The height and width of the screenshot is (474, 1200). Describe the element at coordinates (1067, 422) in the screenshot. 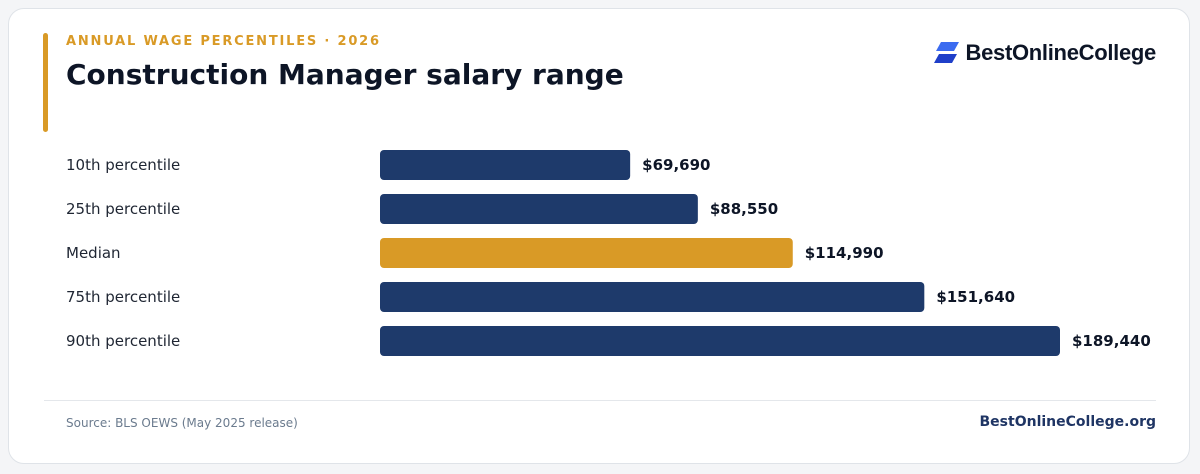

I see `footer-site-link: BestOnlineCollege.org` at that location.